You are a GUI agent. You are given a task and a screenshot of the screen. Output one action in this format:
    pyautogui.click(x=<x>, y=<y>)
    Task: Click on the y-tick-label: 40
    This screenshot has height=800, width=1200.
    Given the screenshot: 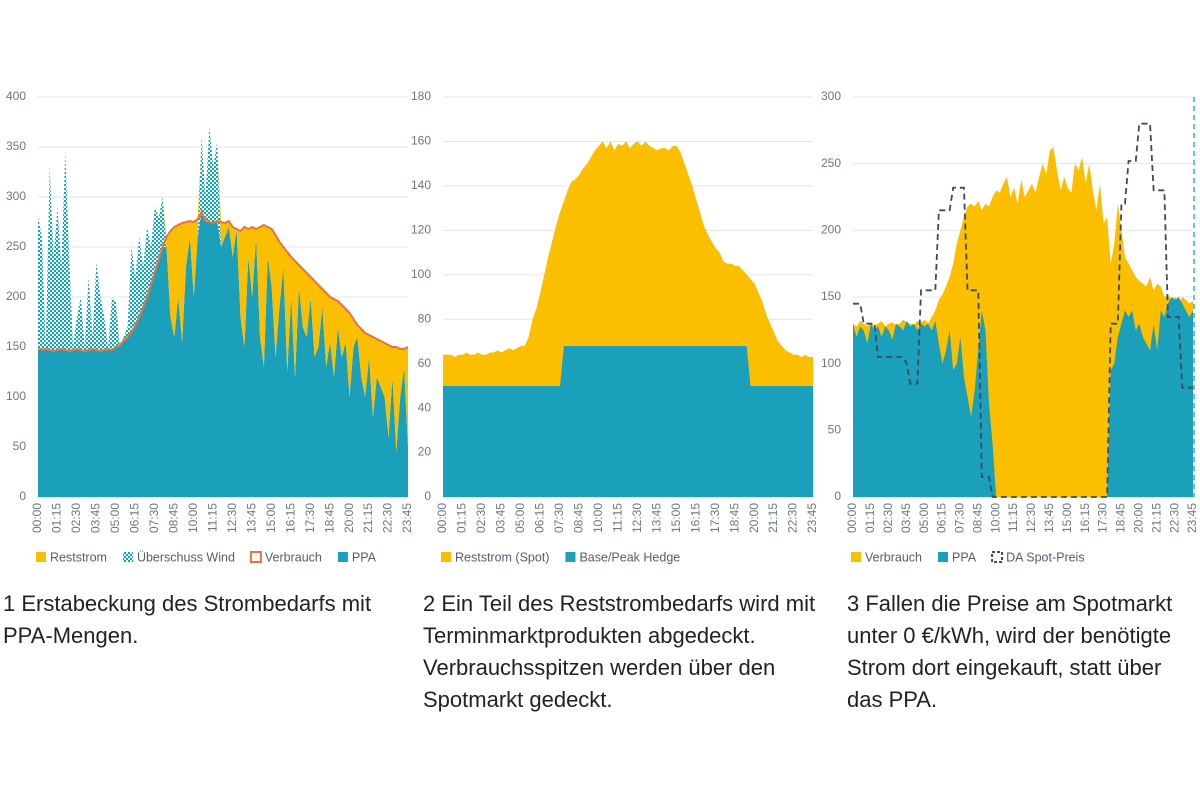 What is the action you would take?
    pyautogui.click(x=425, y=407)
    